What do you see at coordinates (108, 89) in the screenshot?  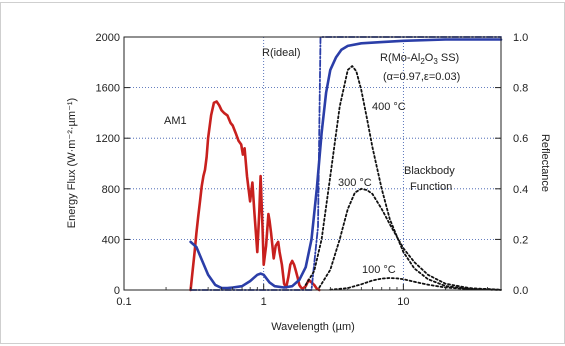 I see `y-left-tick-label: 1600` at bounding box center [108, 89].